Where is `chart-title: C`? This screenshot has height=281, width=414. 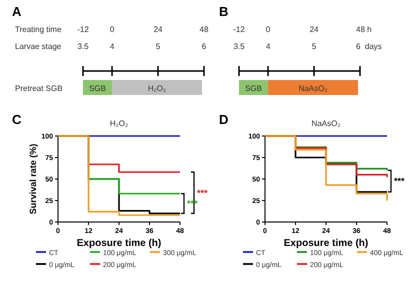 chart-title: C is located at coordinates (17, 119).